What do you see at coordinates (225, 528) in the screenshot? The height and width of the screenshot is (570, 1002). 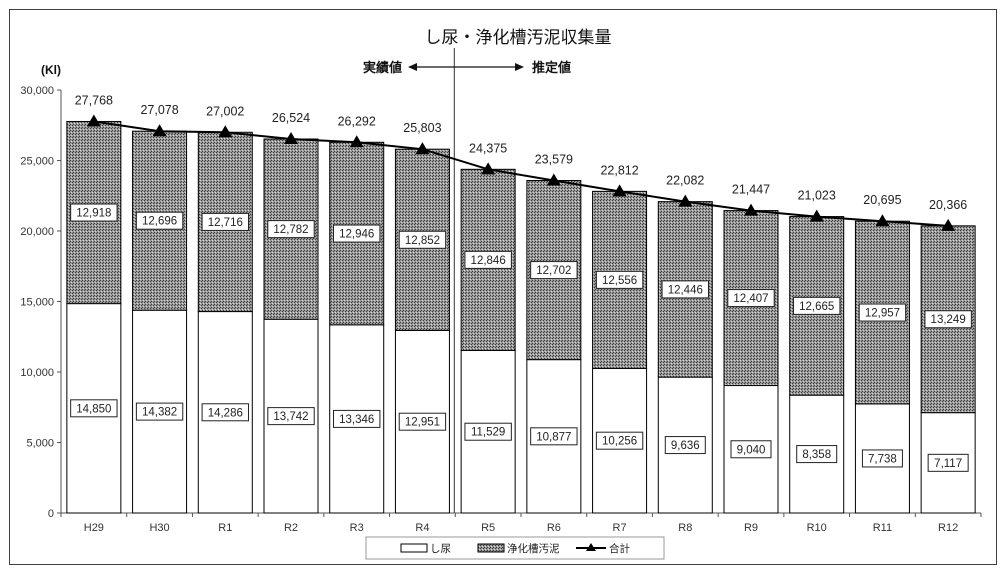 I see `x-tick-label: R1` at bounding box center [225, 528].